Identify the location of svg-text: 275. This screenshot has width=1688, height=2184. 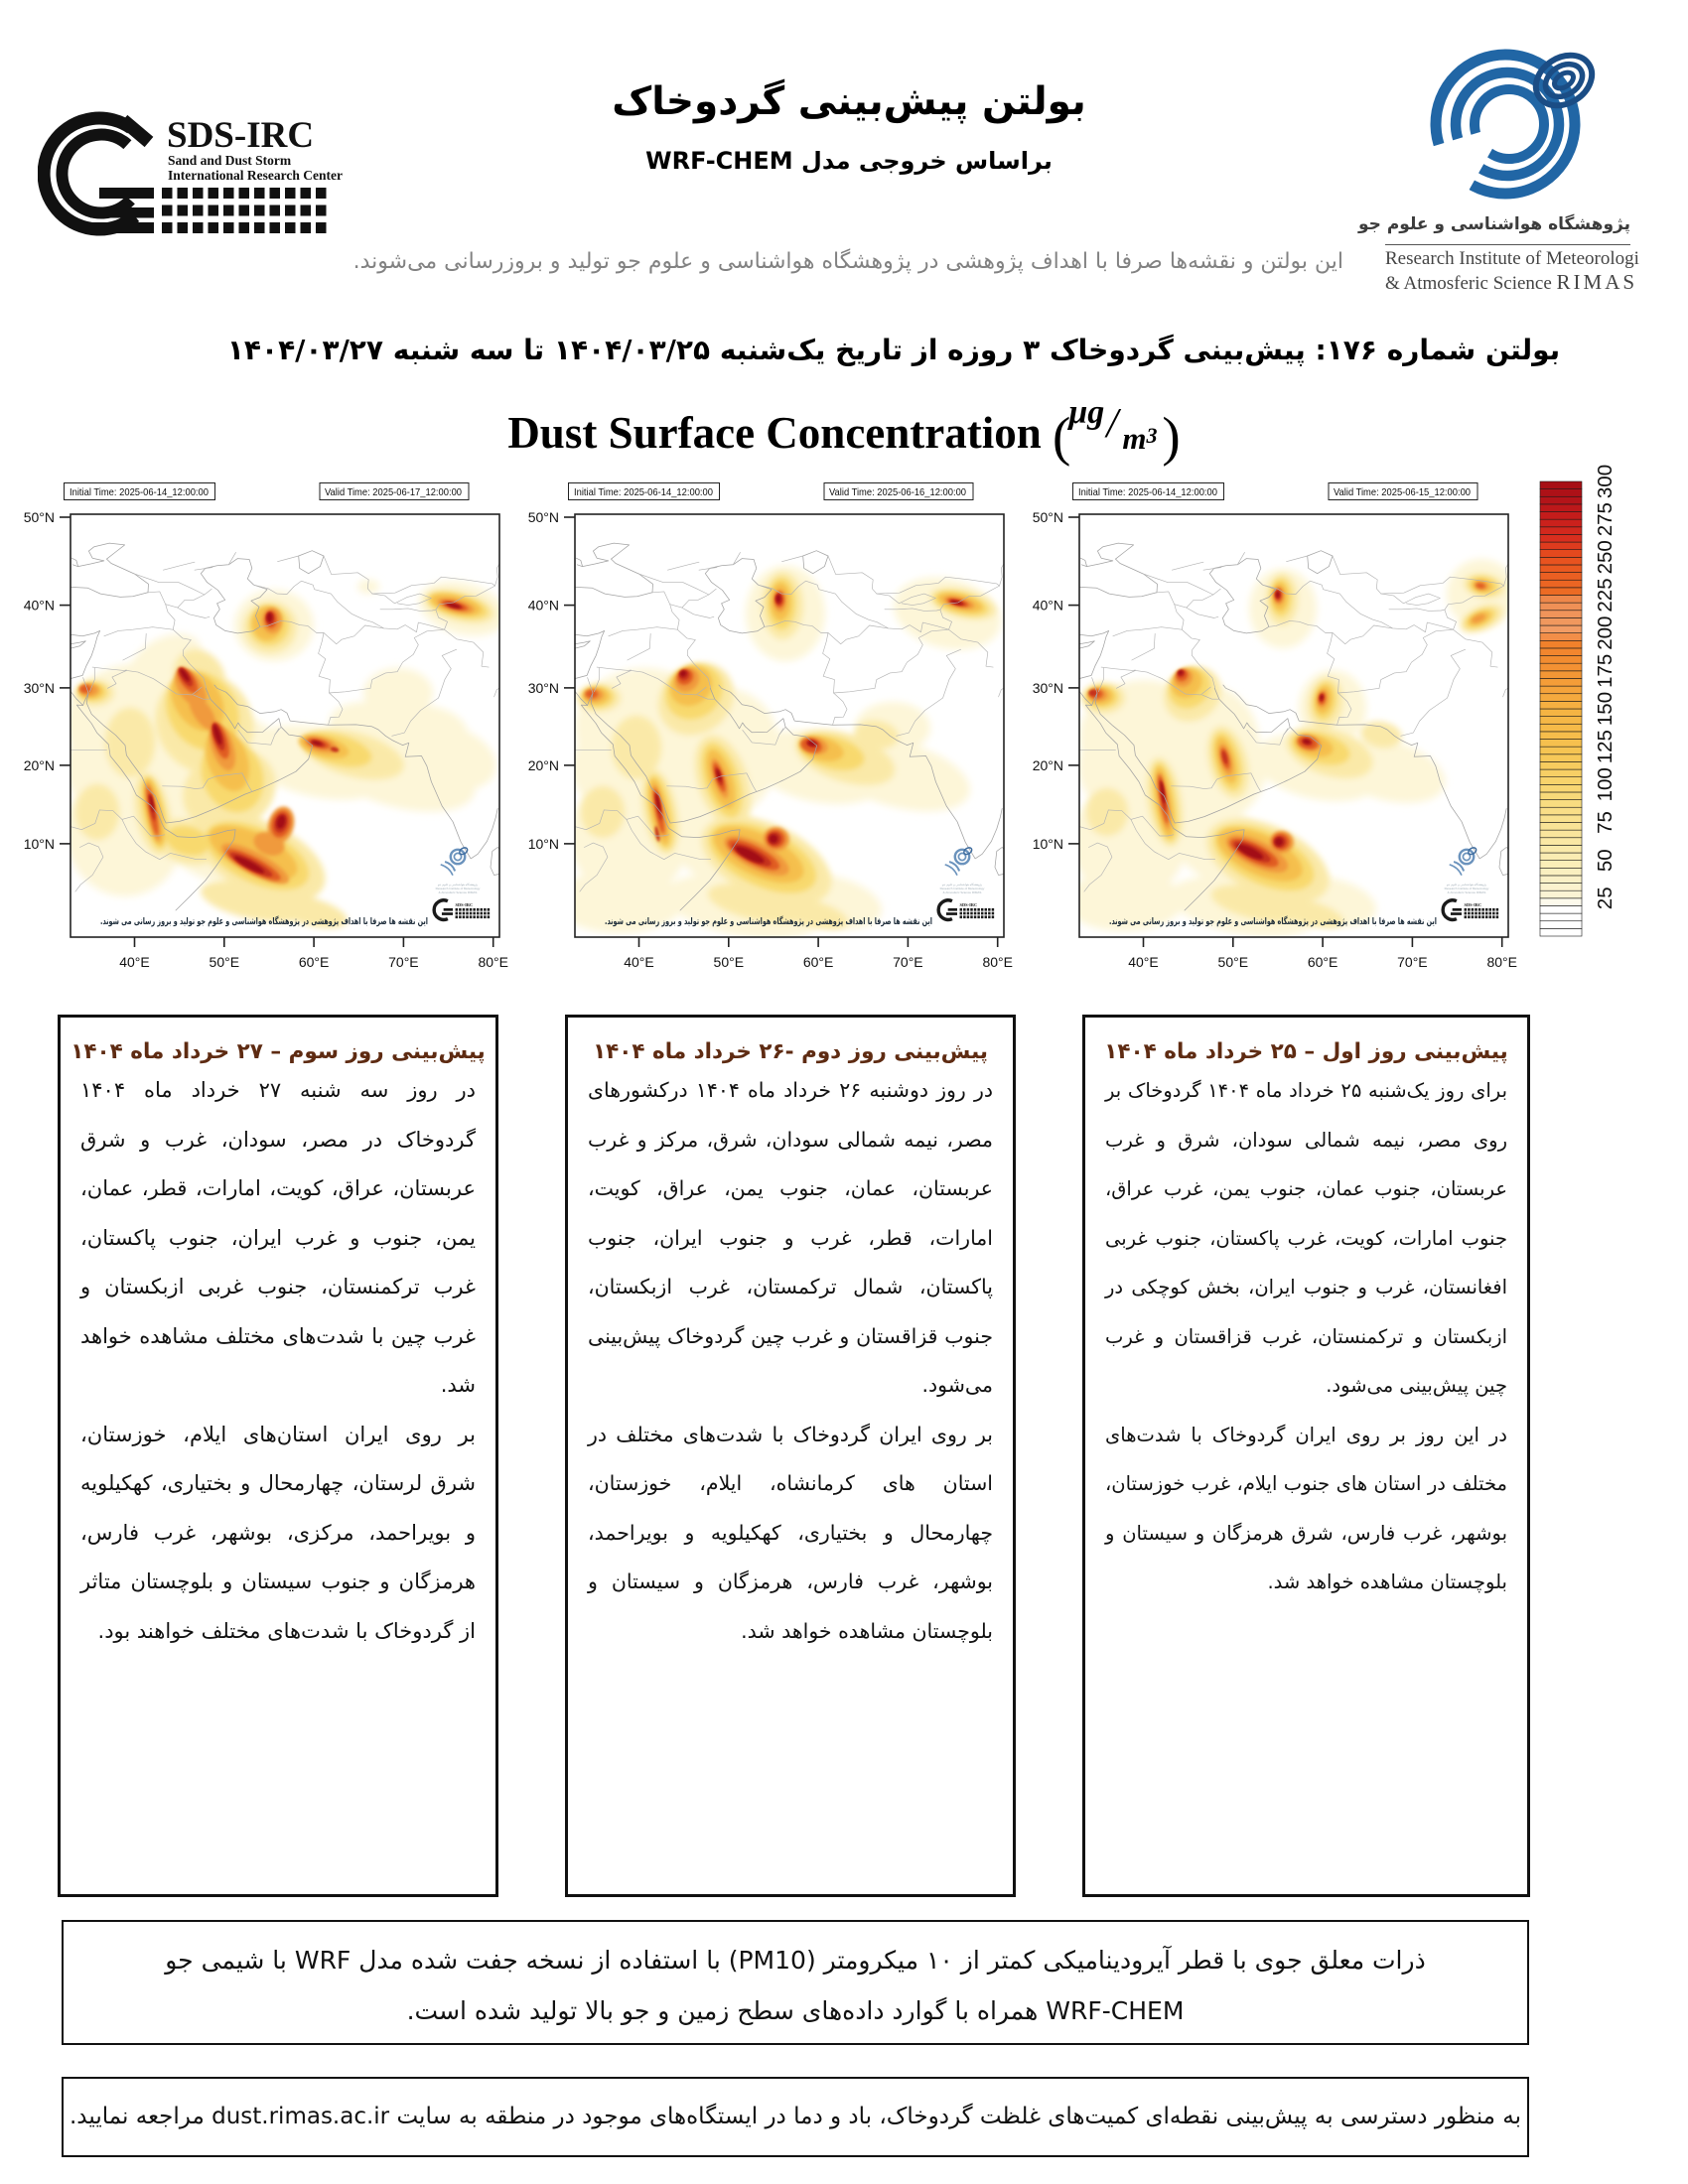
(1605, 519).